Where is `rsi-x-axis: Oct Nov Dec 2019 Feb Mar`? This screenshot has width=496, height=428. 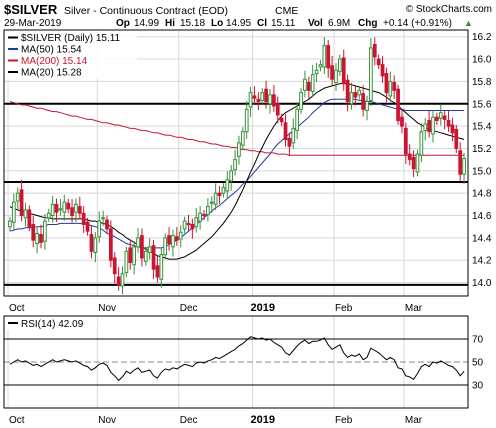 rsi-x-axis: Oct Nov Dec 2019 Feb Mar is located at coordinates (216, 420).